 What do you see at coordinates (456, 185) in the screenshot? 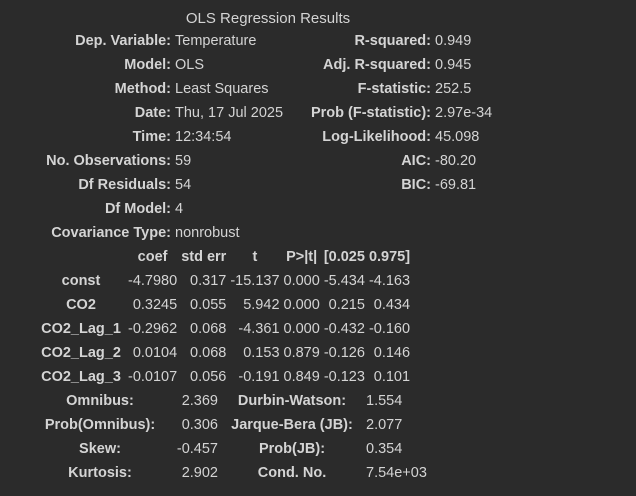
I see `summary-stat-value: -69.81` at bounding box center [456, 185].